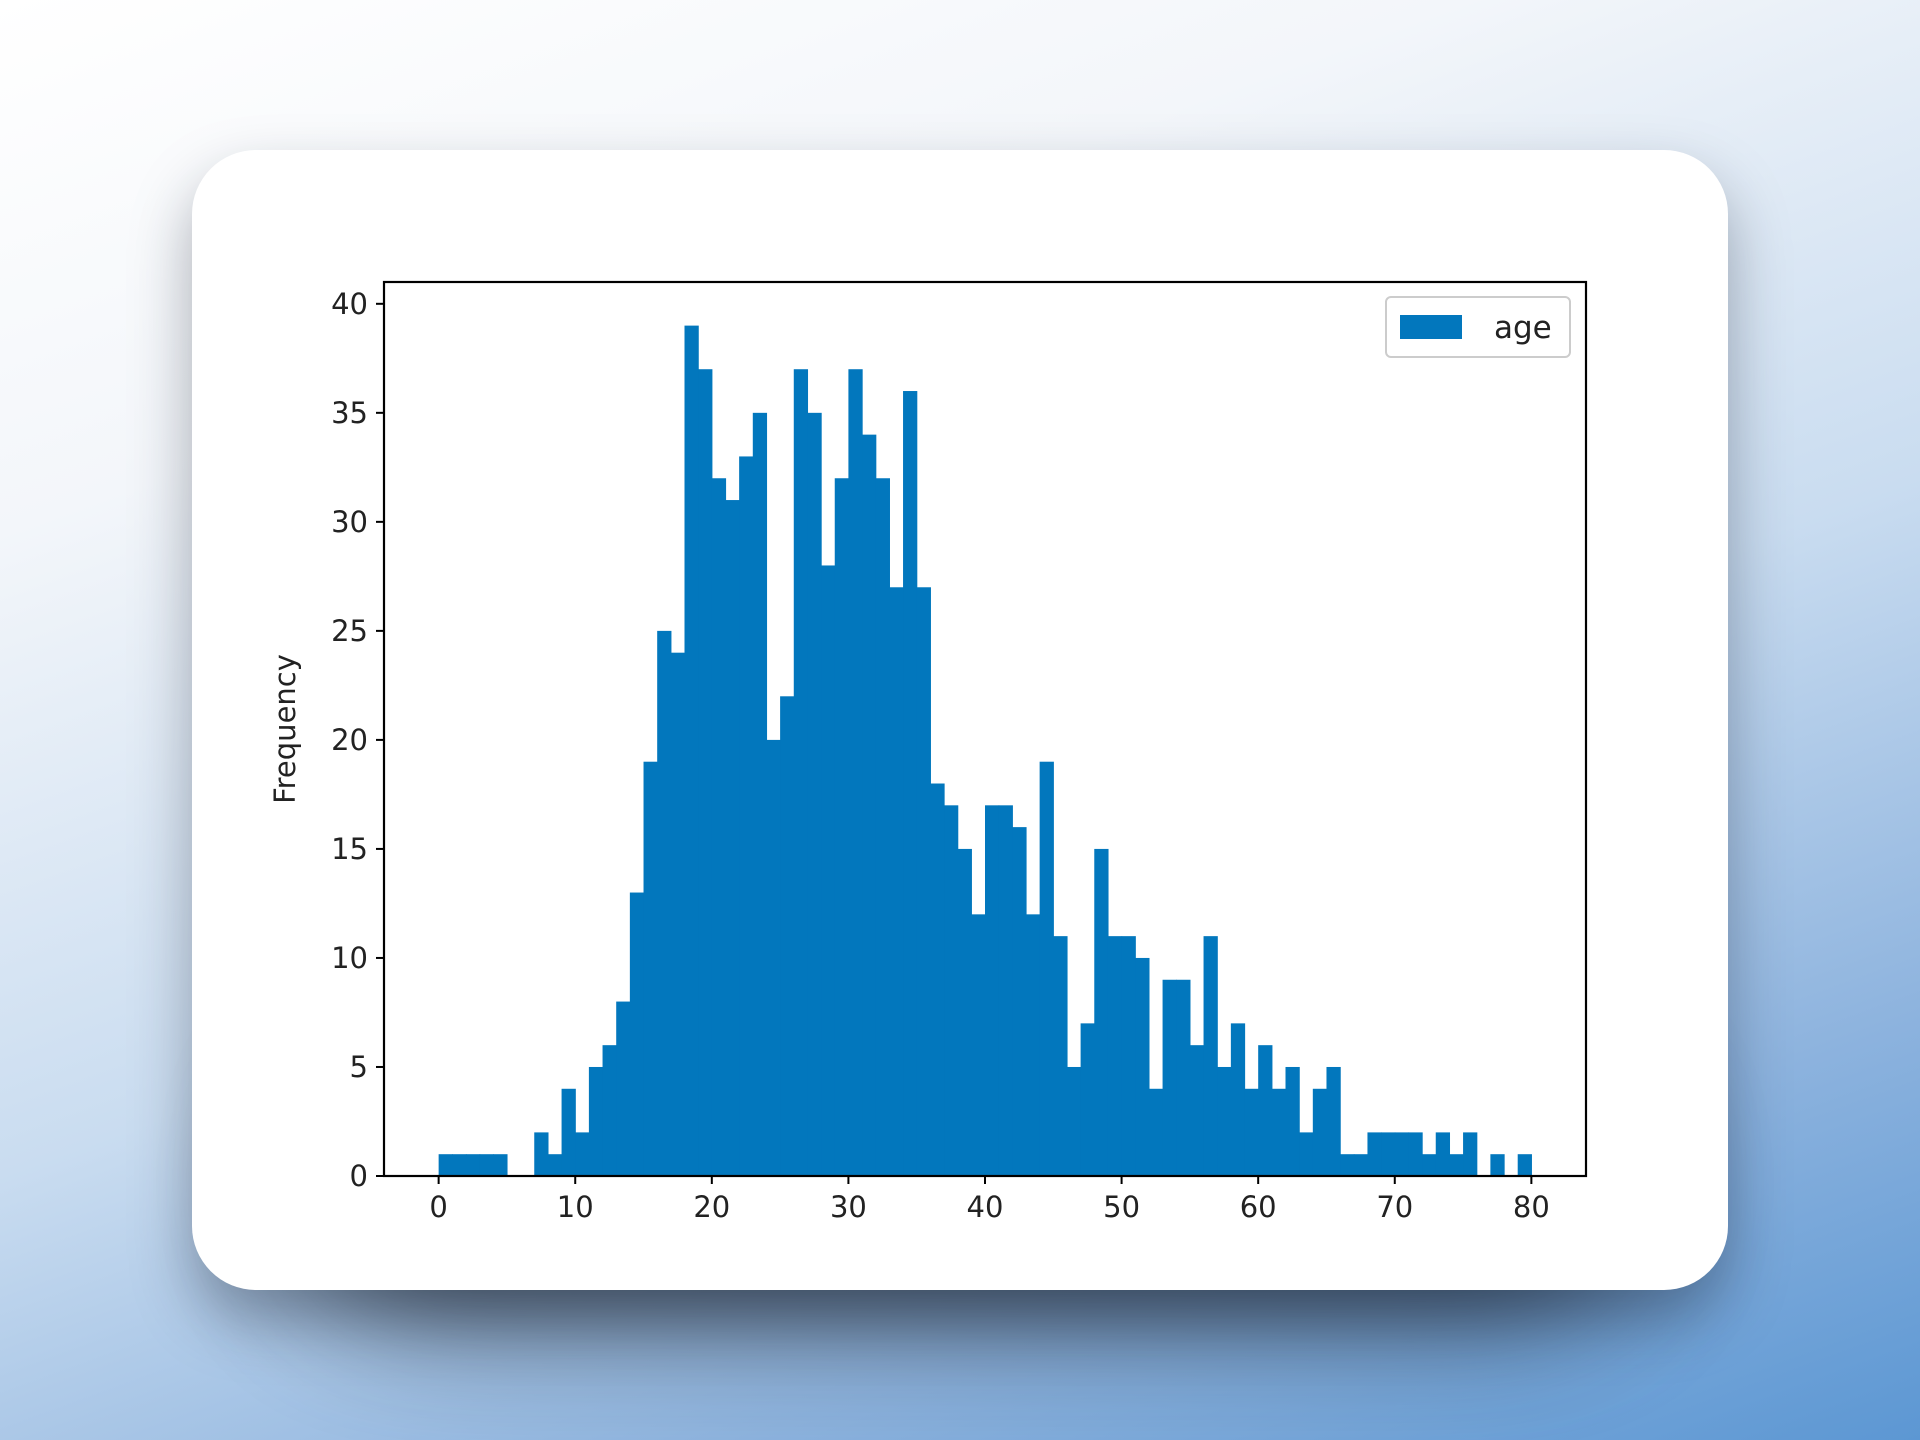 This screenshot has height=1440, width=1920. What do you see at coordinates (349, 522) in the screenshot?
I see `y-tick-label: 30` at bounding box center [349, 522].